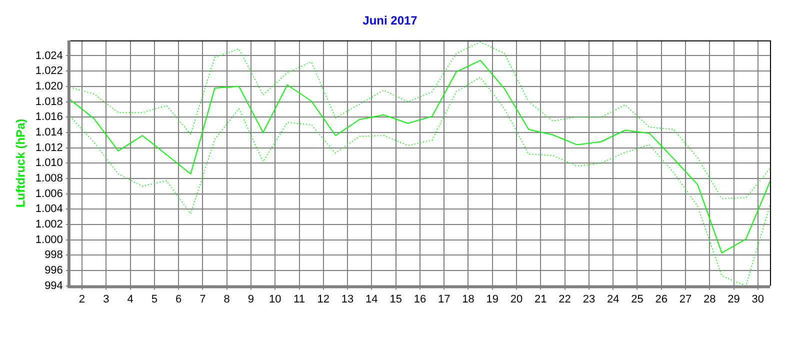 The width and height of the screenshot is (792, 337). What do you see at coordinates (685, 299) in the screenshot?
I see `x-tick-label: 27` at bounding box center [685, 299].